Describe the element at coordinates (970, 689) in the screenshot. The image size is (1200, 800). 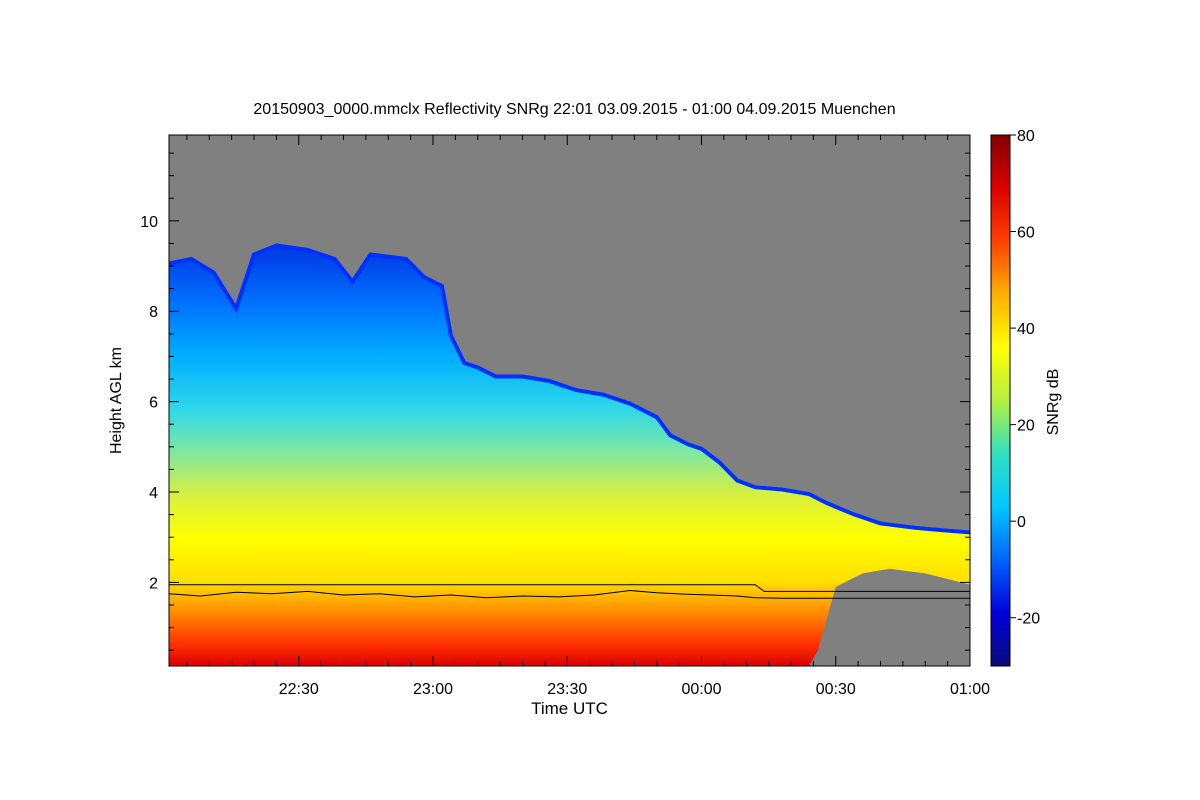
I see `x-tick-label: 01:00` at that location.